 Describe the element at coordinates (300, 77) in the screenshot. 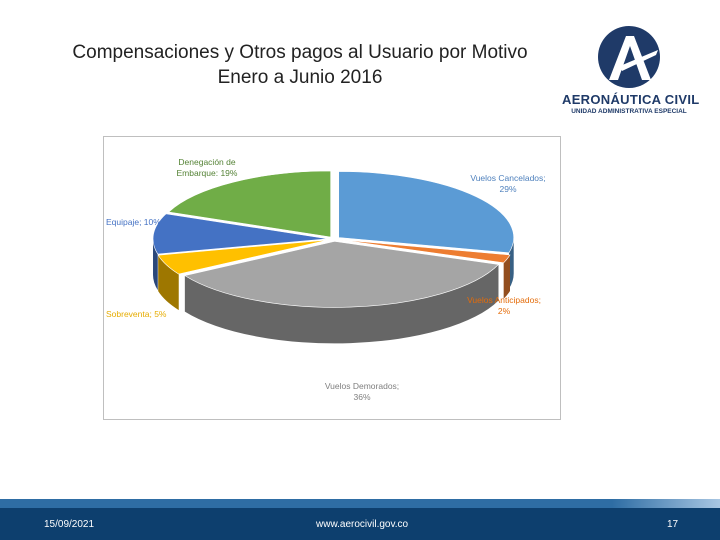

I see `title-line-2: Enero a Junio 2016` at that location.